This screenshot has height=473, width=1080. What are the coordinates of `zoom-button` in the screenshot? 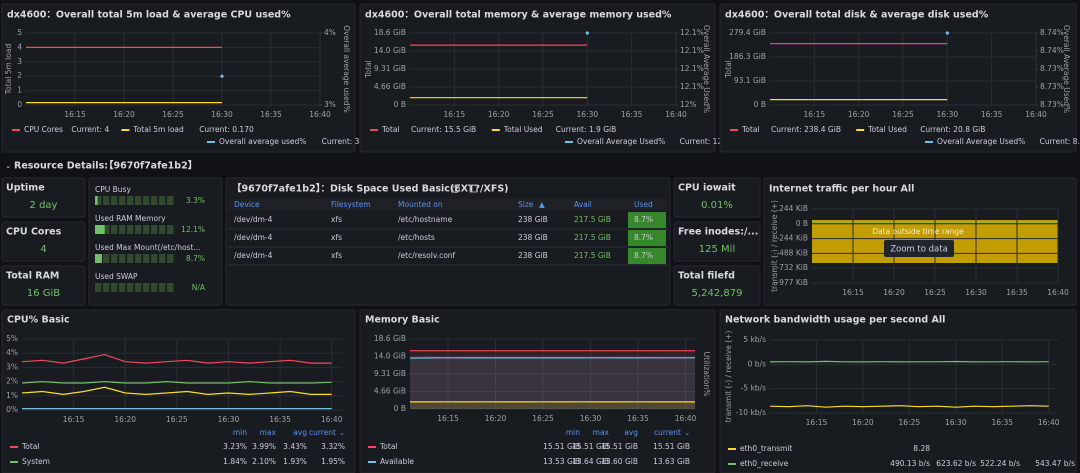 It's located at (919, 248).